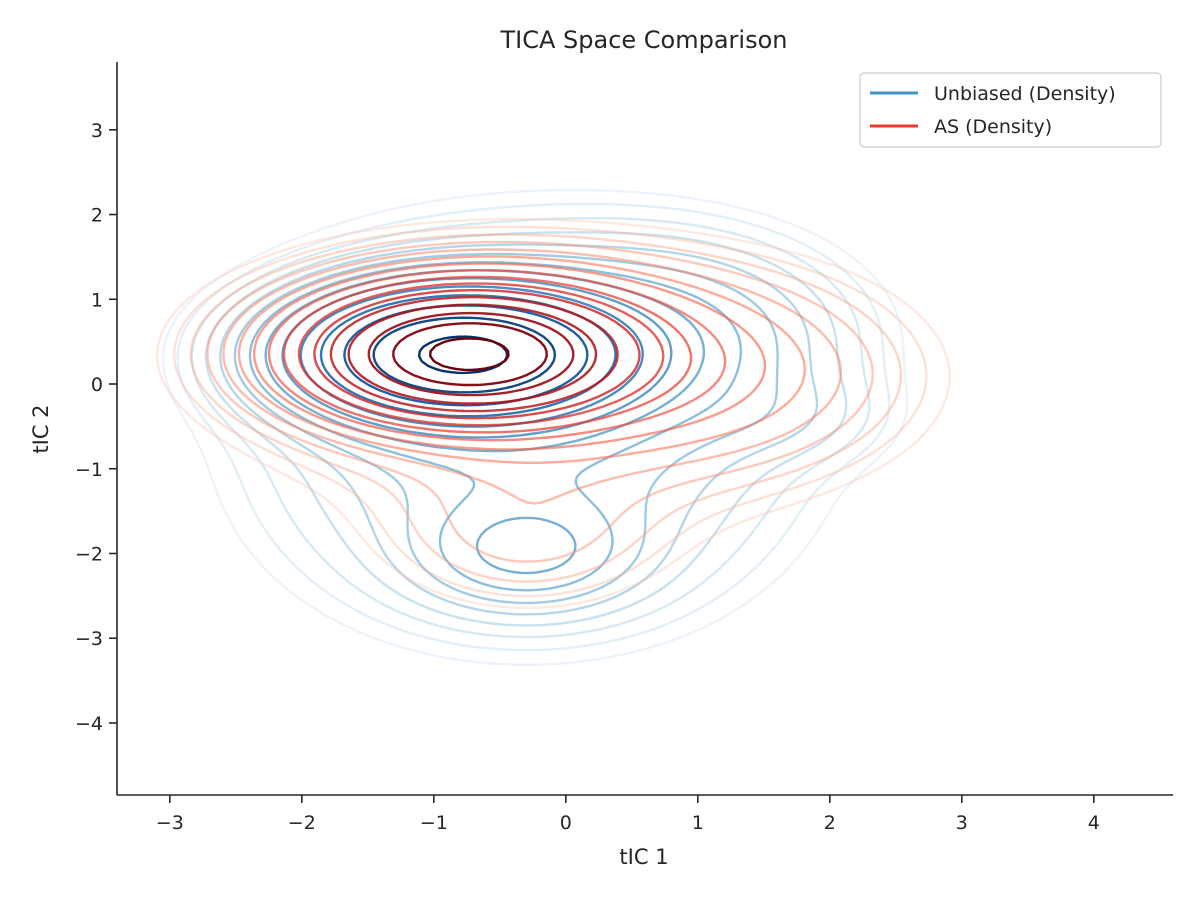 The width and height of the screenshot is (1200, 901). What do you see at coordinates (643, 40) in the screenshot?
I see `chart-title: TICA Space Comparison` at bounding box center [643, 40].